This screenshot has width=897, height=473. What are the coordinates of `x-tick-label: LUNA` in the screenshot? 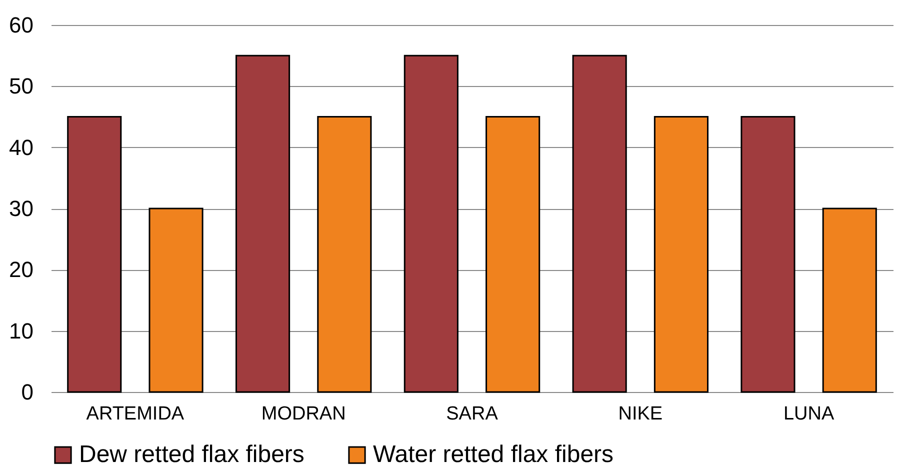 It's located at (808, 414).